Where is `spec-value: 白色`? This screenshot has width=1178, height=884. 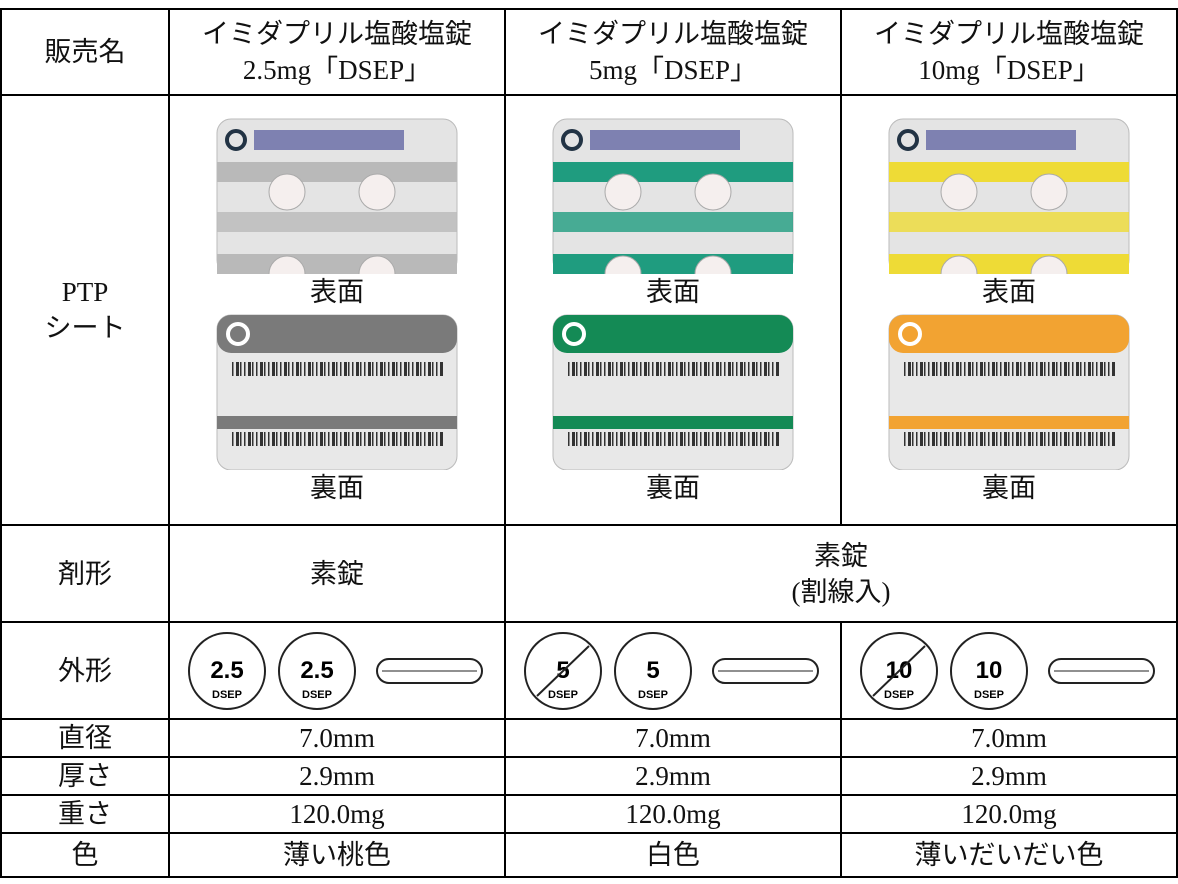 spec-value: 白色 is located at coordinates (673, 855).